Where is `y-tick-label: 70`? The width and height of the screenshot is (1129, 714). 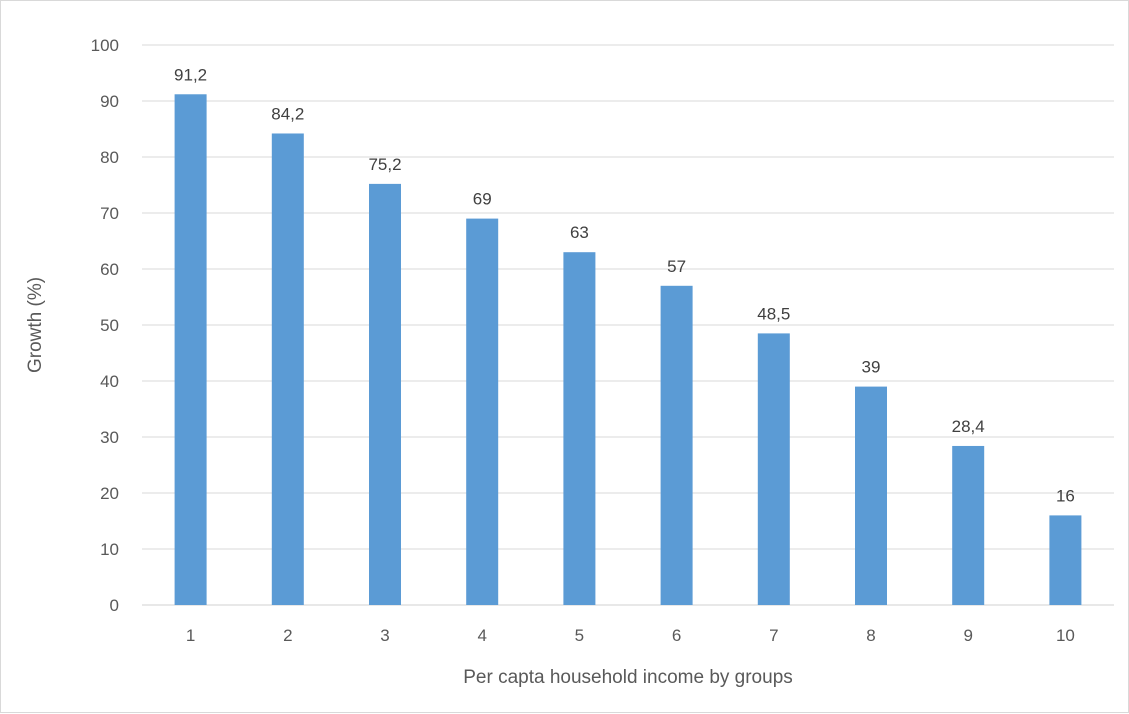 y-tick-label: 70 is located at coordinates (109, 213).